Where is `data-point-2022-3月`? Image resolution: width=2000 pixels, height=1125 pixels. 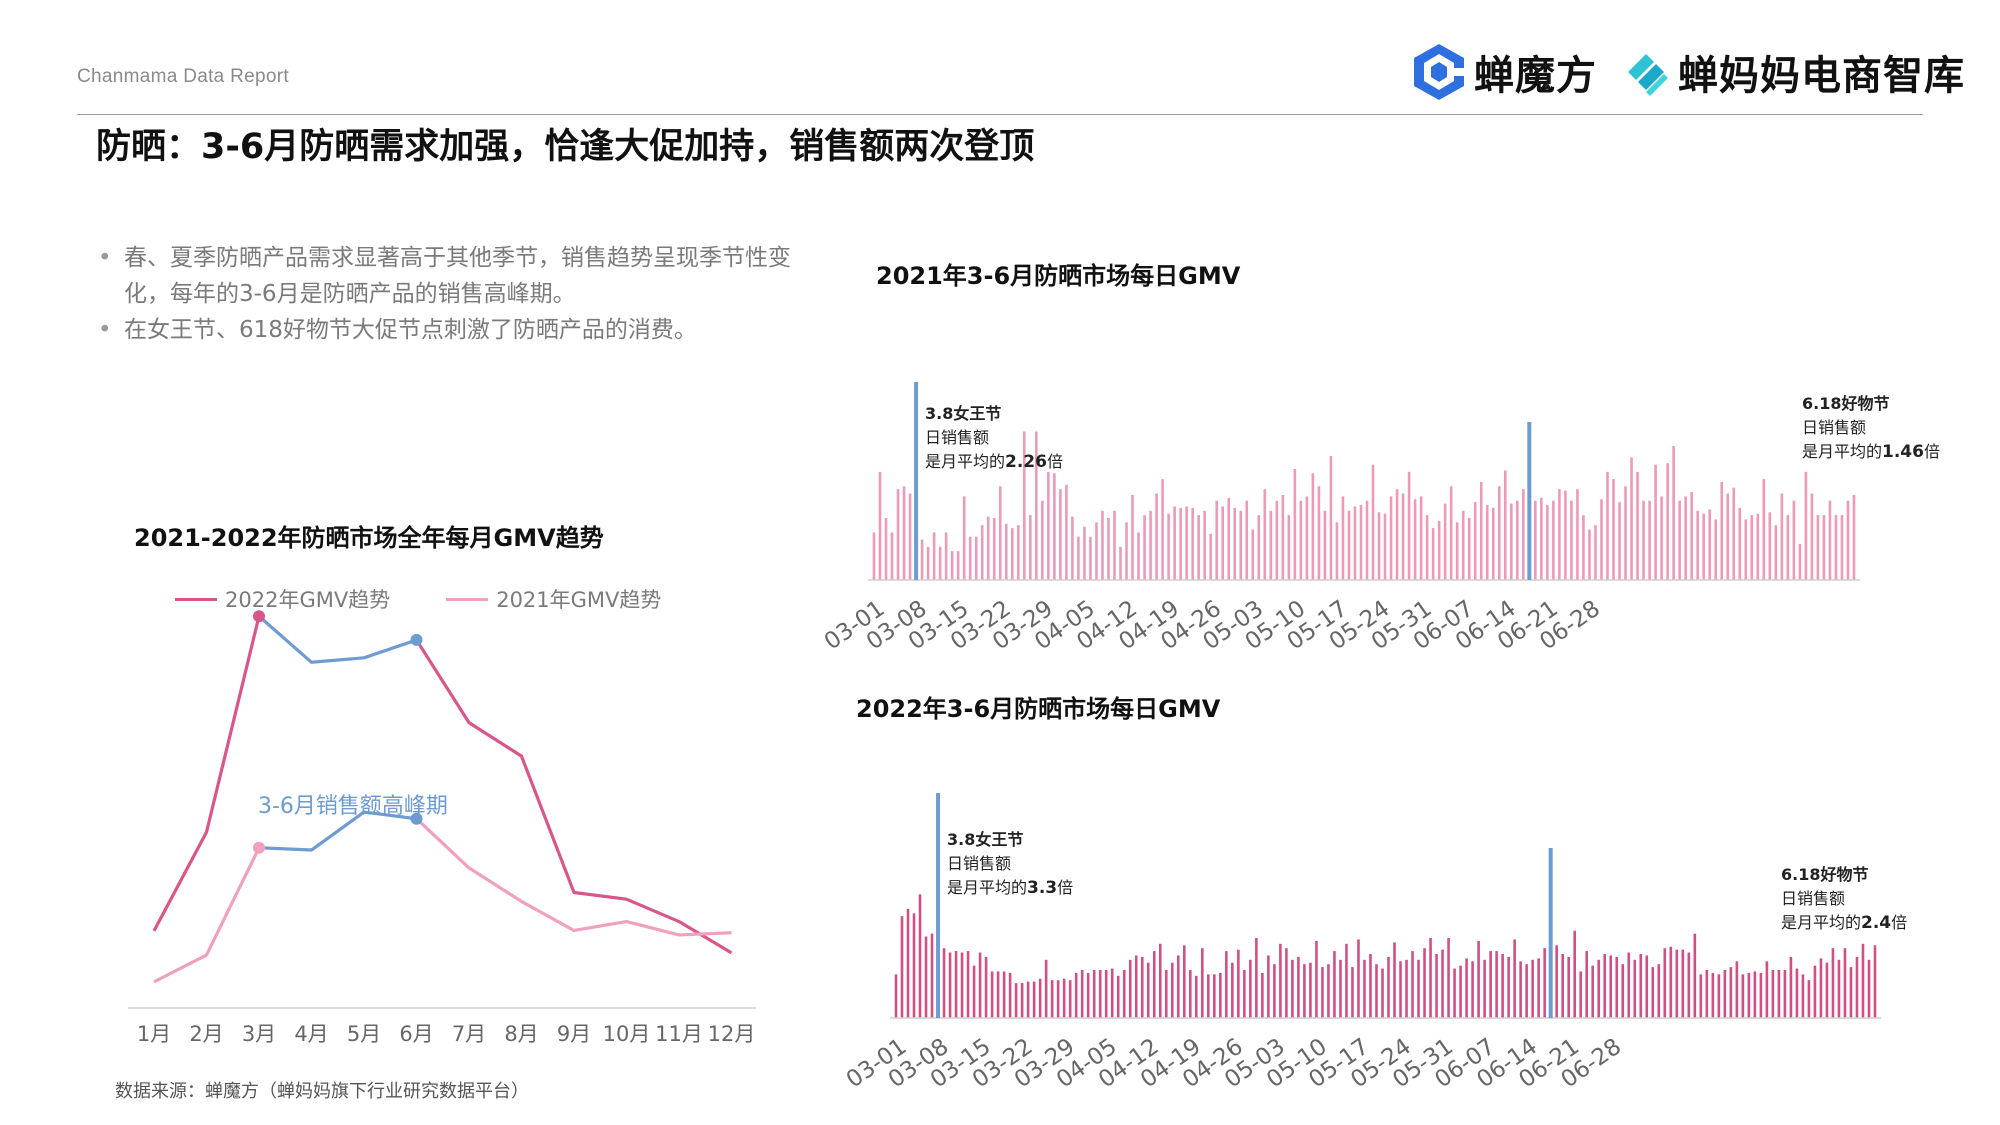
data-point-2022-3月 is located at coordinates (259, 616).